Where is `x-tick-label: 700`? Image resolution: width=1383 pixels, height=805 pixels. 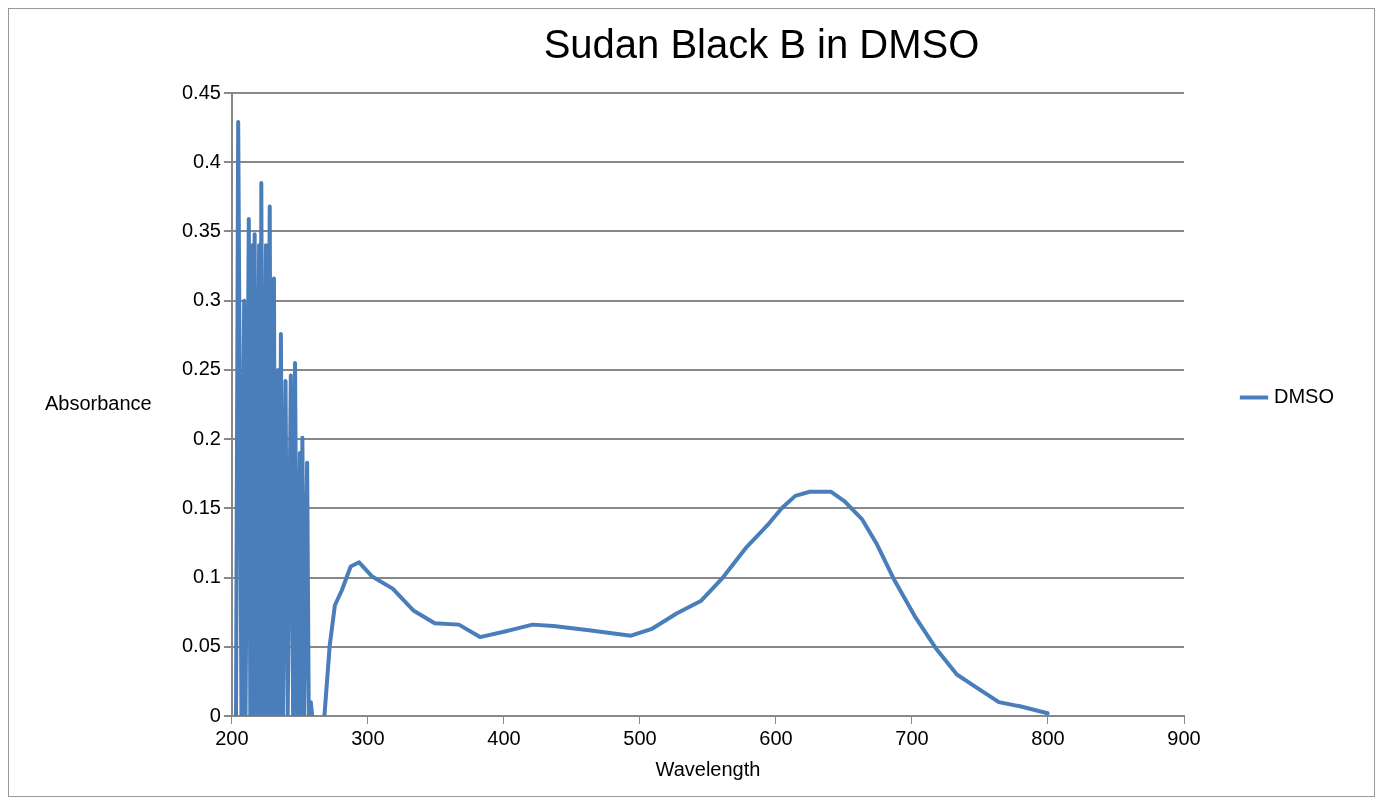
x-tick-label: 700 is located at coordinates (912, 737).